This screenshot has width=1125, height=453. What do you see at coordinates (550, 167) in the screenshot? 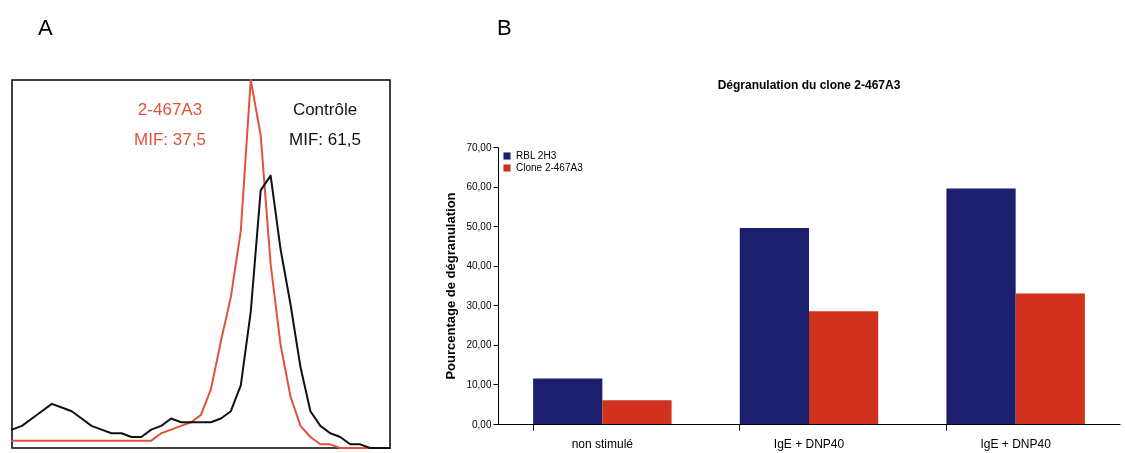
I see `legend-label: Clone 2-467A3` at bounding box center [550, 167].